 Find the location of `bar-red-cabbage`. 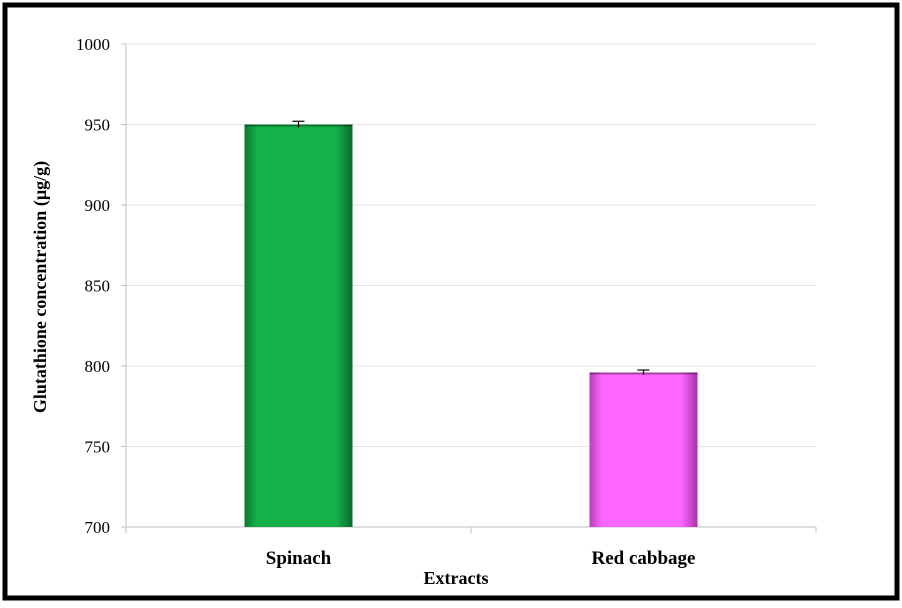

bar-red-cabbage is located at coordinates (643, 448).